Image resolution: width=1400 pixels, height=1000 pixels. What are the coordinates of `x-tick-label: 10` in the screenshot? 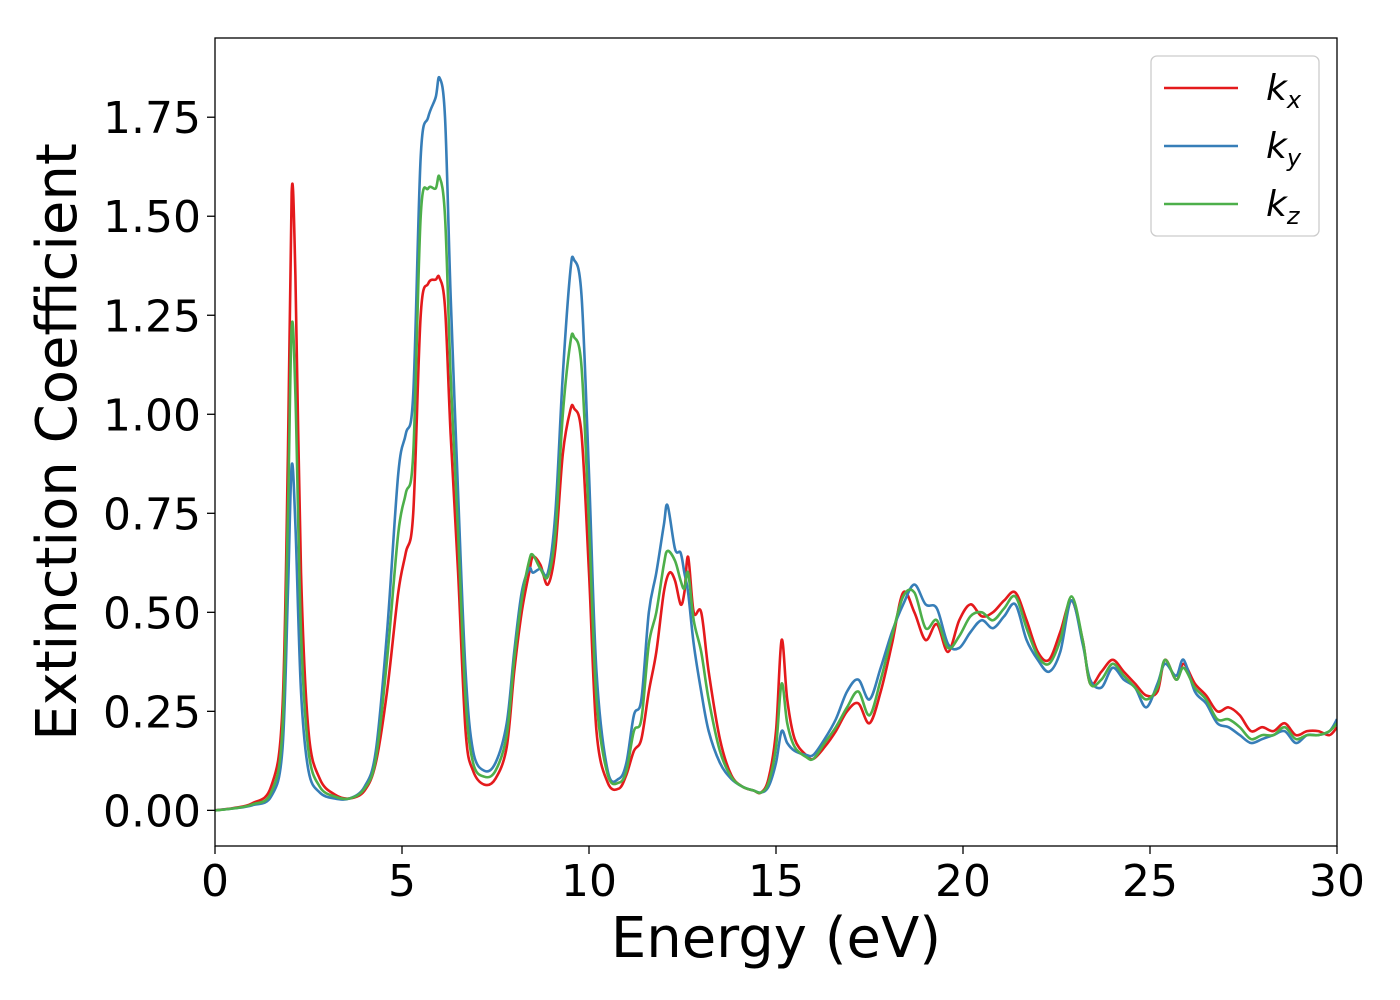 It's located at (589, 881).